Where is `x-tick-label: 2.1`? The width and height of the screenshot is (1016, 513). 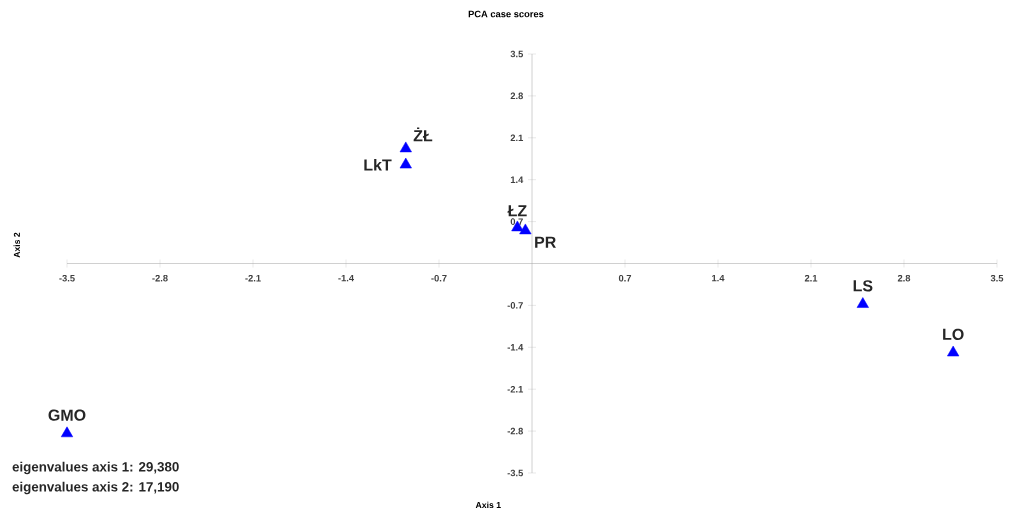
x-tick-label: 2.1 is located at coordinates (811, 278).